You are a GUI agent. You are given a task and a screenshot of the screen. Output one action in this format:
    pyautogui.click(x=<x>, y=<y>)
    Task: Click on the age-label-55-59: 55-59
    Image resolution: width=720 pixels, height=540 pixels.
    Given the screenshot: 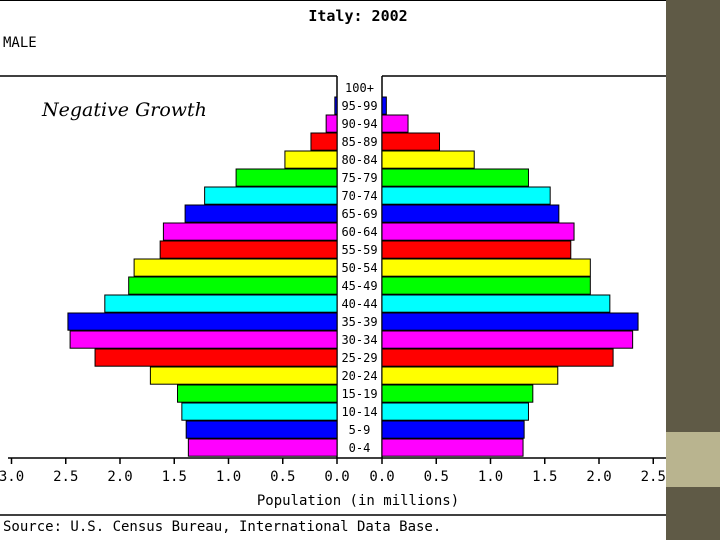 What is the action you would take?
    pyautogui.click(x=359, y=250)
    